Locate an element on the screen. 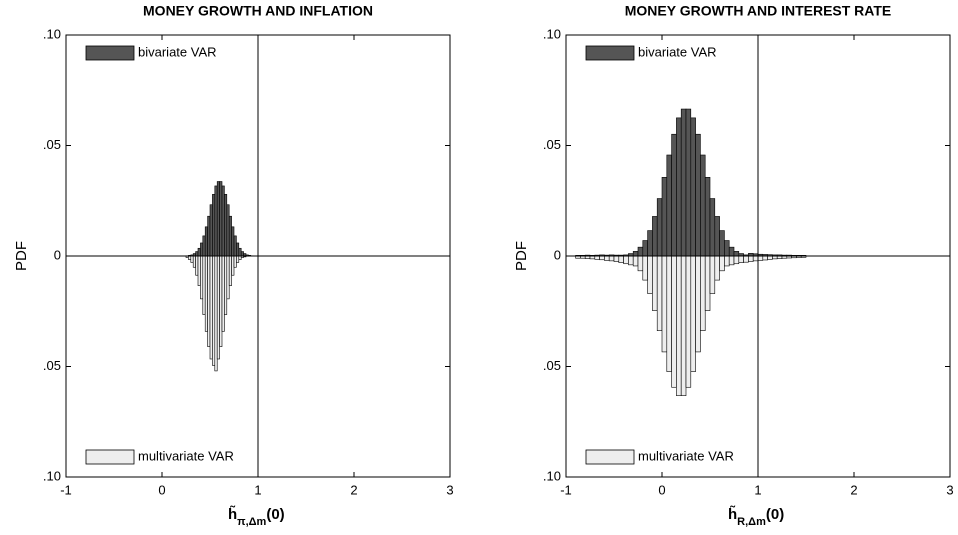 The image size is (958, 535). x-tick-label: 0 is located at coordinates (161, 489).